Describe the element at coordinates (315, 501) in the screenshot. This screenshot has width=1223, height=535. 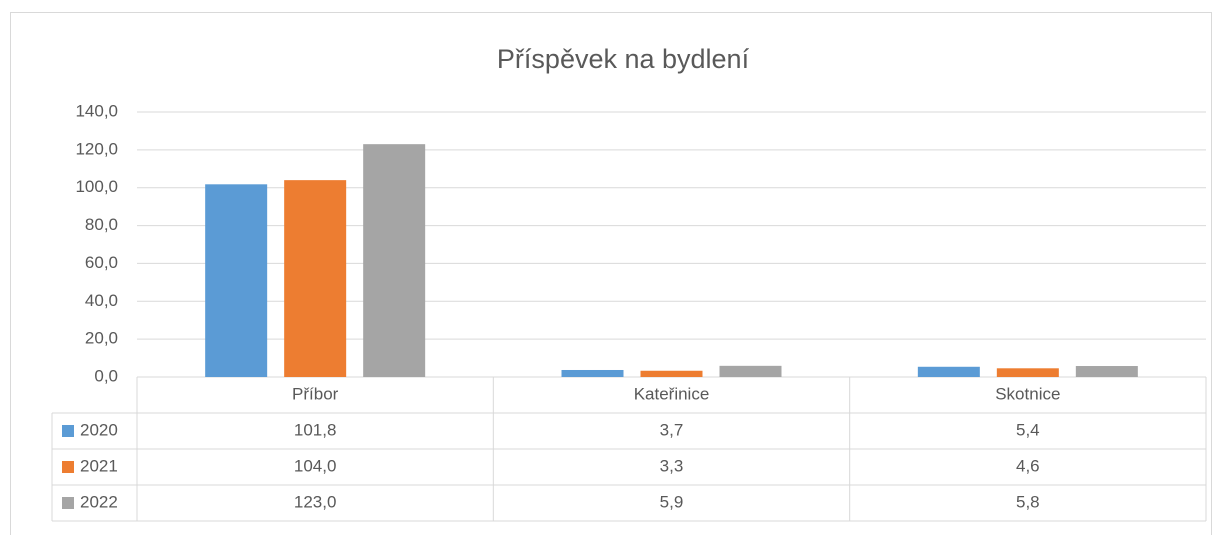
I see `table-value: 123,0` at that location.